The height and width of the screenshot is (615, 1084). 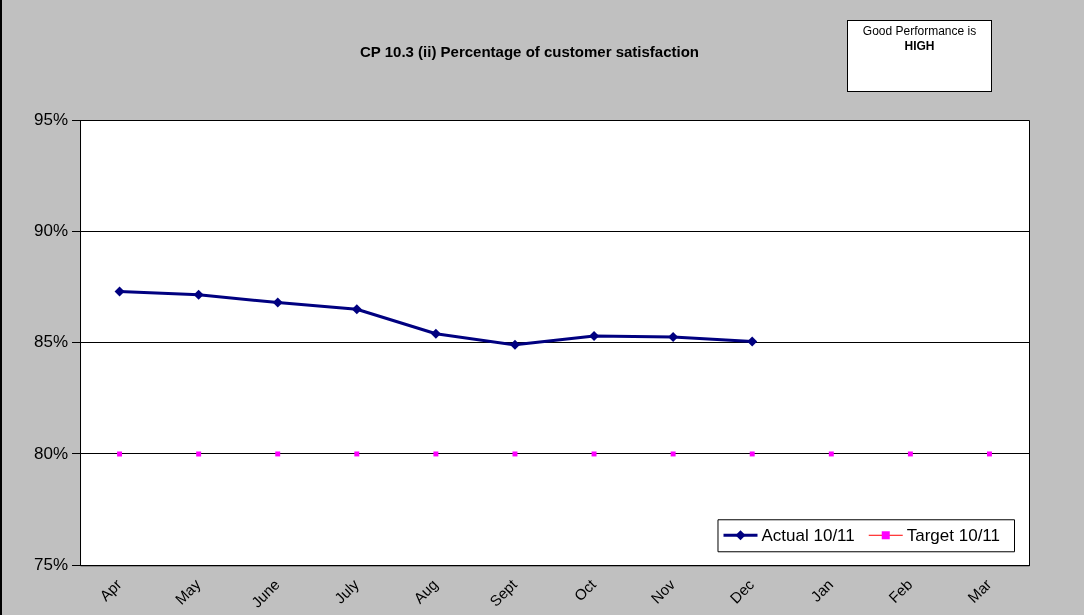 What do you see at coordinates (822, 590) in the screenshot?
I see `x-tick-label: Jan` at bounding box center [822, 590].